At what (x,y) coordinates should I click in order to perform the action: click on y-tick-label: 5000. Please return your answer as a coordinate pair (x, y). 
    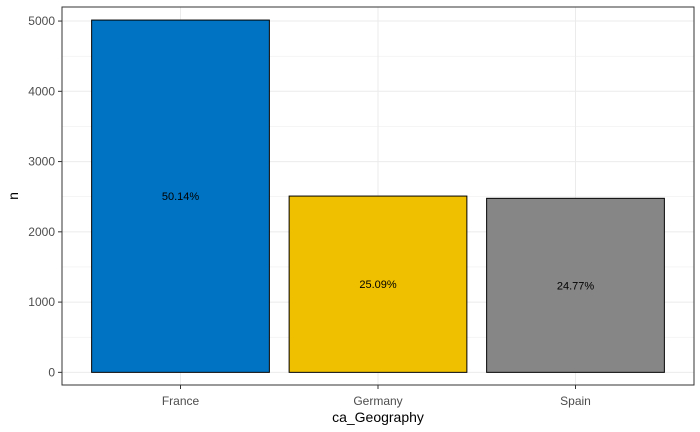
    Looking at the image, I should click on (41, 21).